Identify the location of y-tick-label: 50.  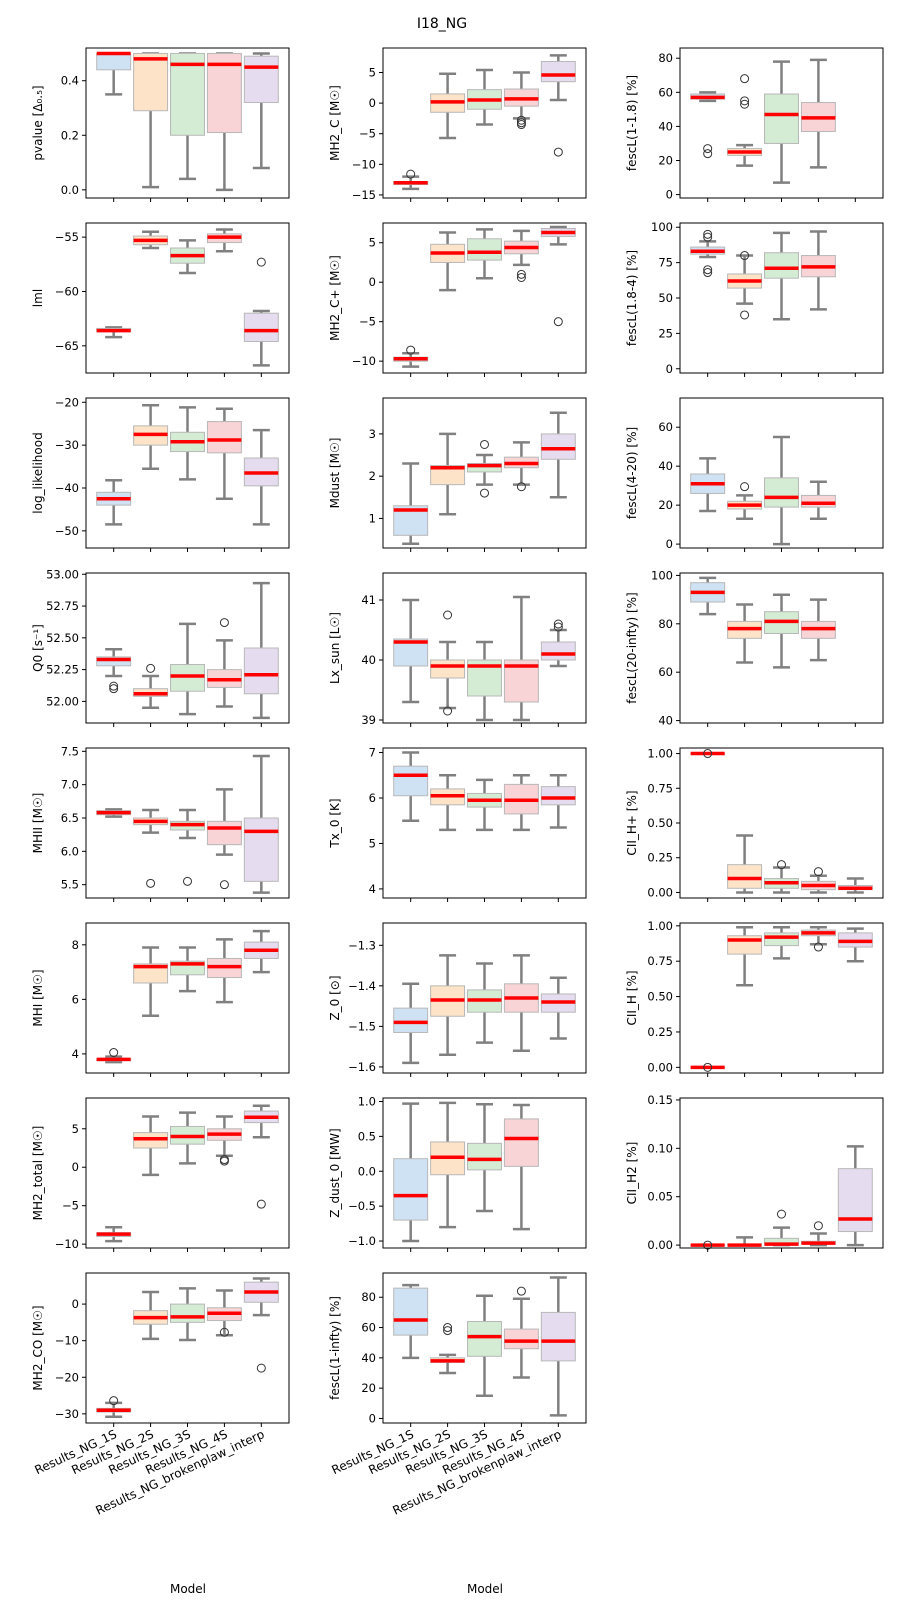
(665, 298).